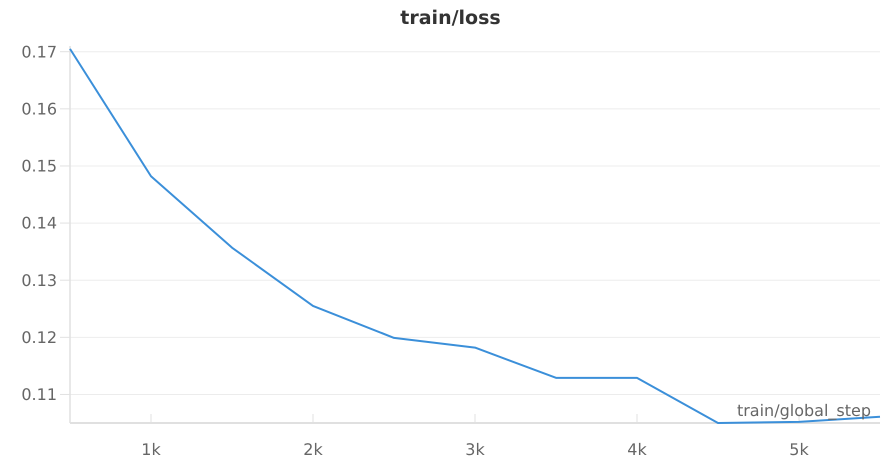  What do you see at coordinates (313, 449) in the screenshot?
I see `x-tick-label: 2k` at bounding box center [313, 449].